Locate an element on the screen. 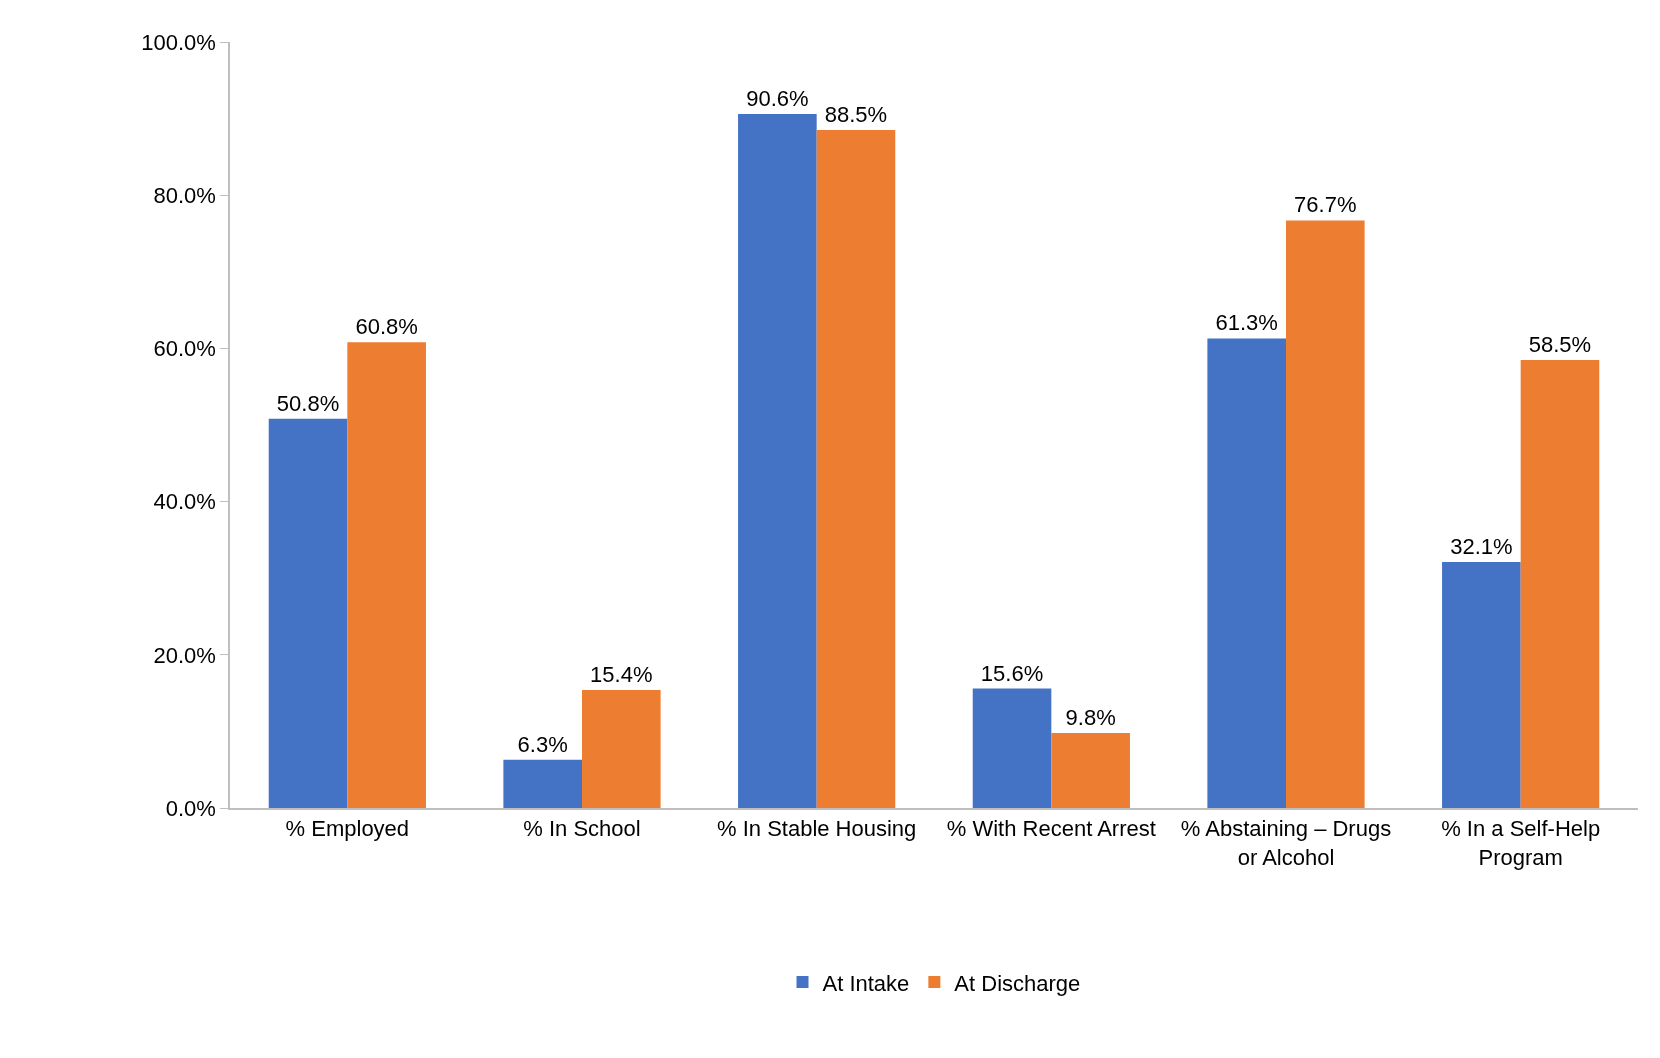  legend-label: At Discharge is located at coordinates (1017, 983).